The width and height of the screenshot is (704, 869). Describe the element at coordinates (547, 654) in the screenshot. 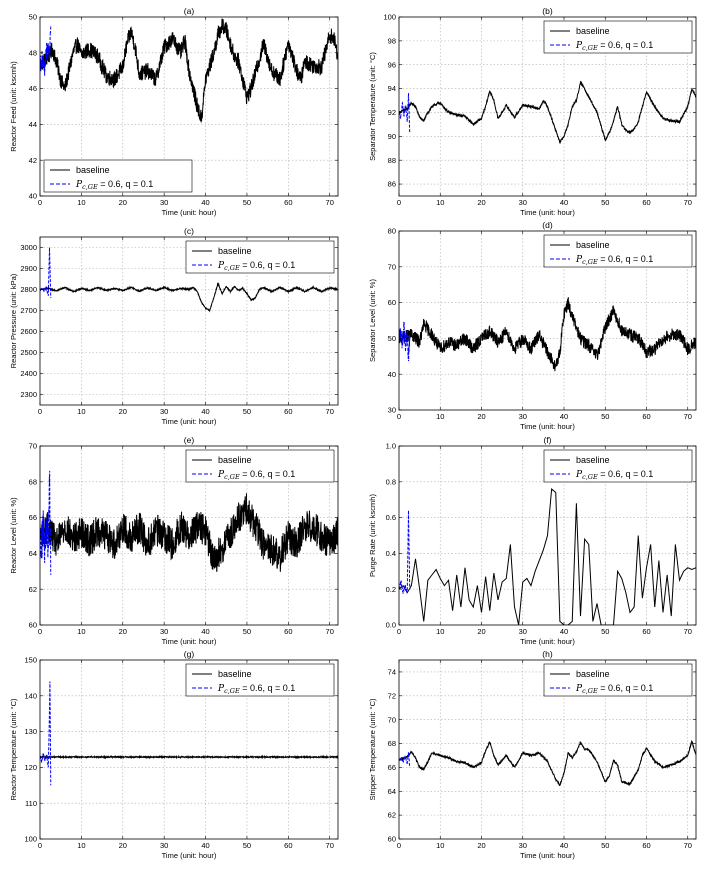

I see `panel-title: (h)` at that location.